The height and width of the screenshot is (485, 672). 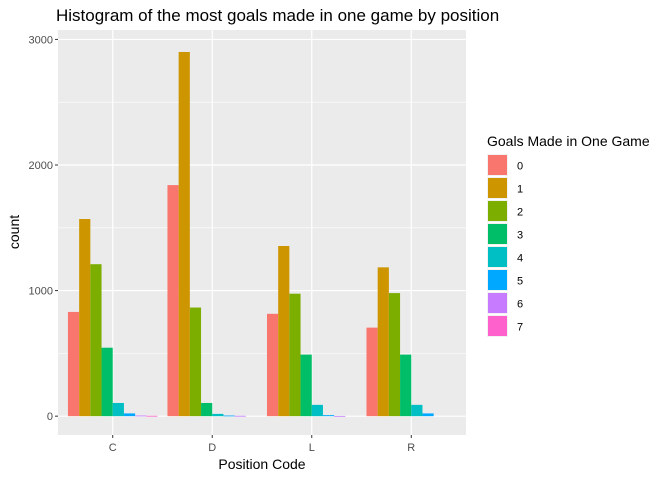 I want to click on y-tick-label: 0, so click(x=50, y=417).